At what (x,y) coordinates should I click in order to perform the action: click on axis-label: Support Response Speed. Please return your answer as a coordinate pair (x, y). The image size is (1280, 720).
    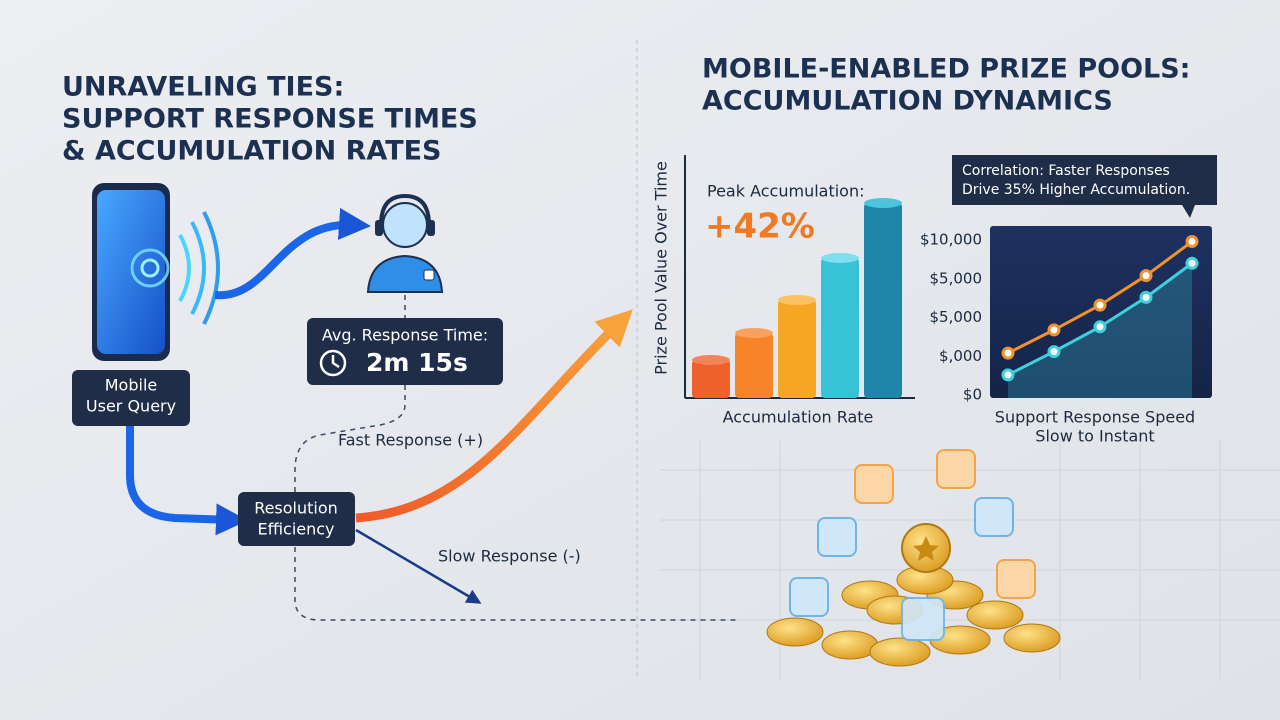
    Looking at the image, I should click on (1095, 417).